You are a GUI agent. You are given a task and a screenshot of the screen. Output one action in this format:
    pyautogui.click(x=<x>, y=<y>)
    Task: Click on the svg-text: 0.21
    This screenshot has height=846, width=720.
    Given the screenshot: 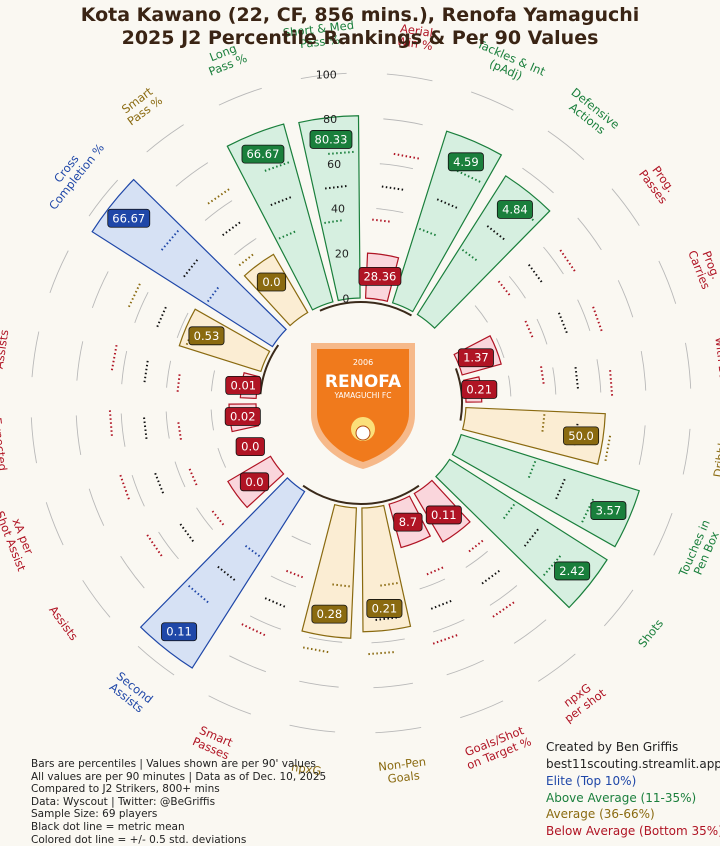 What is the action you would take?
    pyautogui.click(x=479, y=390)
    